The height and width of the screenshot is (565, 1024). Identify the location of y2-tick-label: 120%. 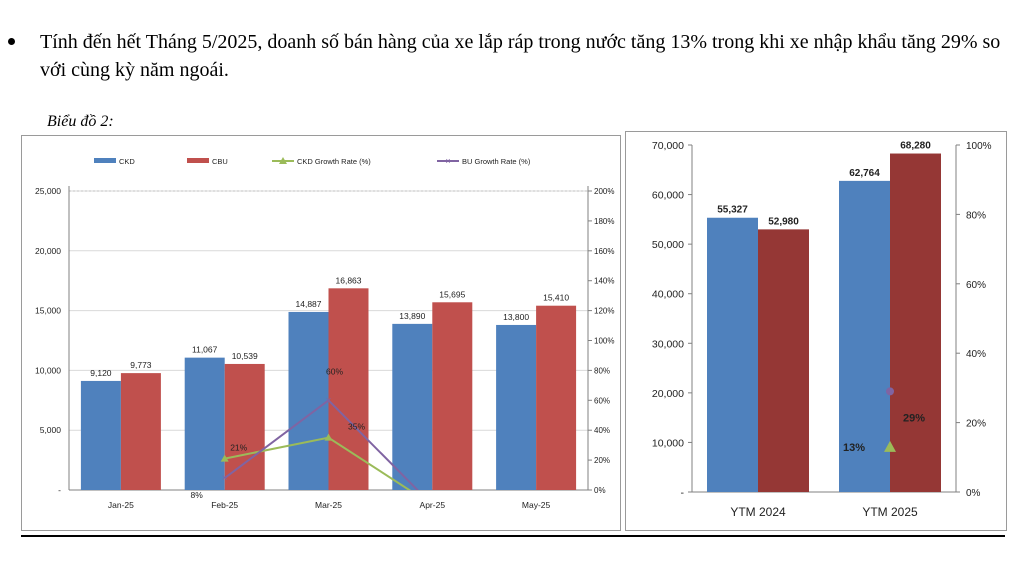
(604, 311).